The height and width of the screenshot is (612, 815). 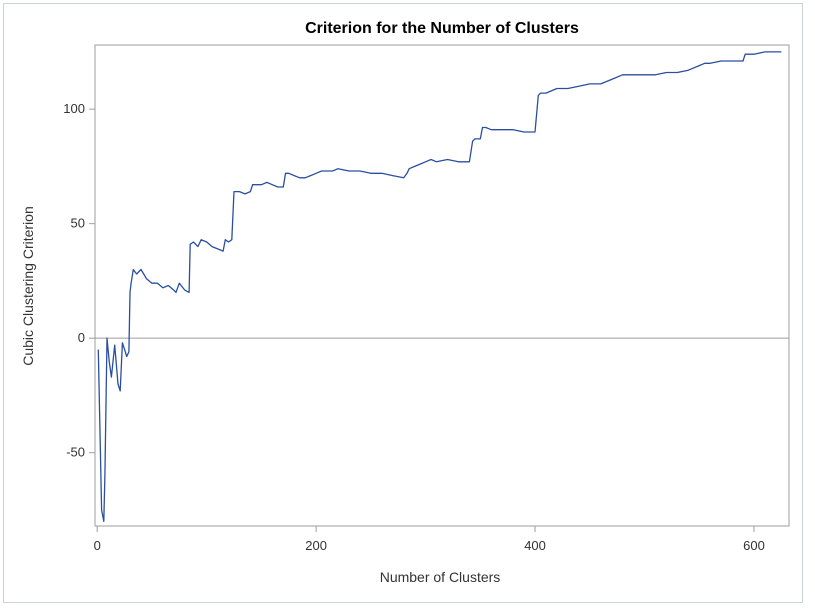 I want to click on y-axis-label: Cubic Clustering Criterion, so click(x=28, y=286).